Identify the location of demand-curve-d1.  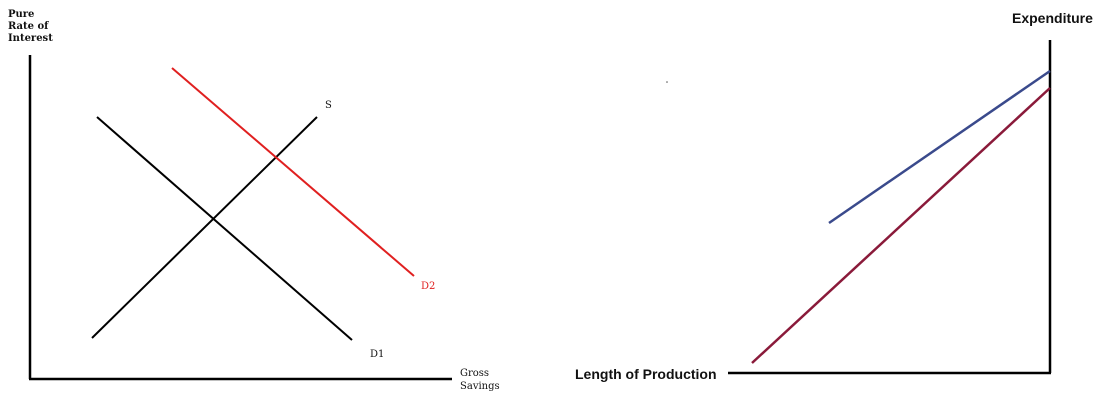
(224, 228).